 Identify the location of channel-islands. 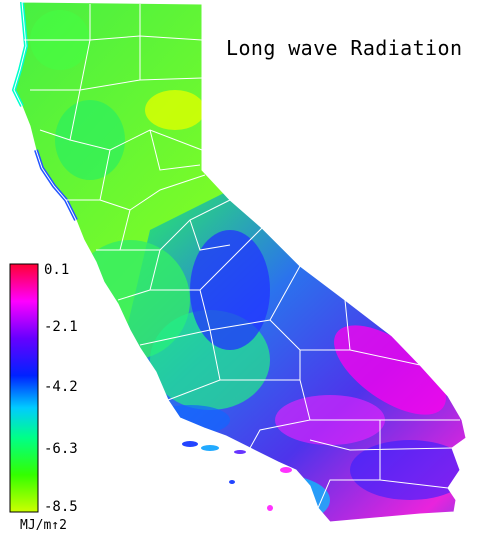
(237, 476).